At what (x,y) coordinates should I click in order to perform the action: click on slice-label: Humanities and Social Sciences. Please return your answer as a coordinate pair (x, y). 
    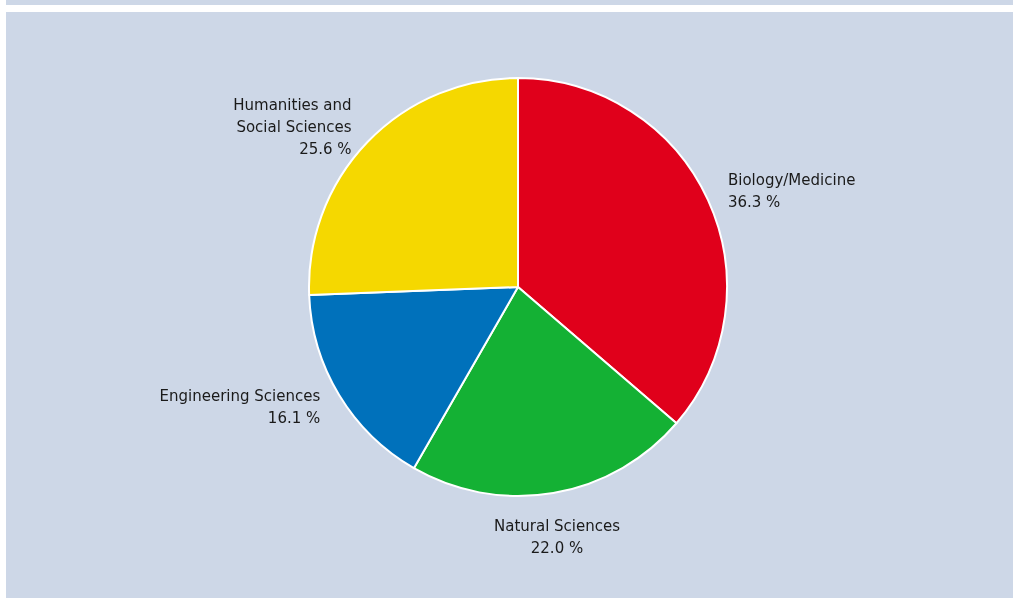
    Looking at the image, I should click on (292, 116).